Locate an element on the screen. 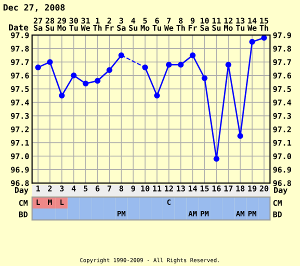  x-axis-title: Date is located at coordinates (18, 27).